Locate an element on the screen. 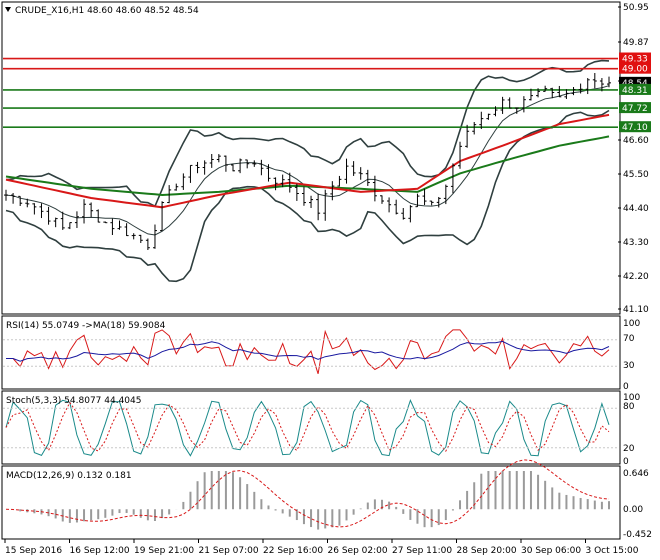  y-tick-label: 43.30 is located at coordinates (636, 243).